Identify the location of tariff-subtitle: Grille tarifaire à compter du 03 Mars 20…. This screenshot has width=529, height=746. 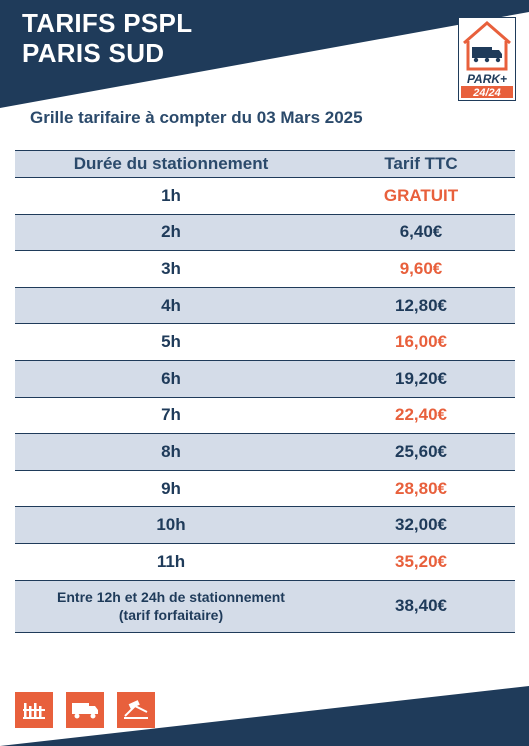
(196, 117).